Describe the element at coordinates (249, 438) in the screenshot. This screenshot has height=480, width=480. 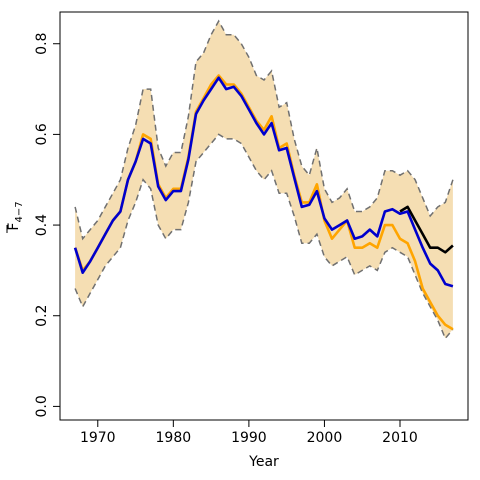
I see `x-tick-label: 1990` at that location.